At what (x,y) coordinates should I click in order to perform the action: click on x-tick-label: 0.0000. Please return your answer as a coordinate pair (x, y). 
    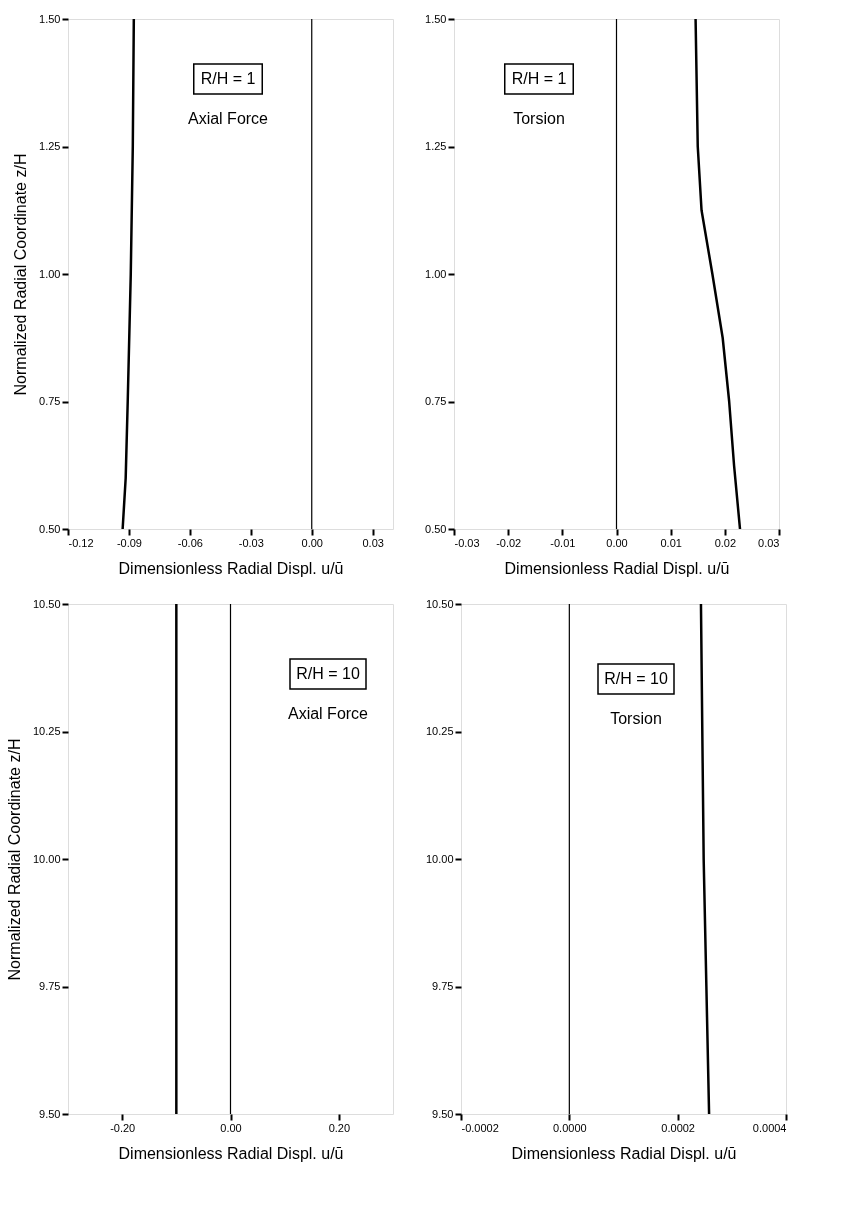
    Looking at the image, I should click on (570, 1127).